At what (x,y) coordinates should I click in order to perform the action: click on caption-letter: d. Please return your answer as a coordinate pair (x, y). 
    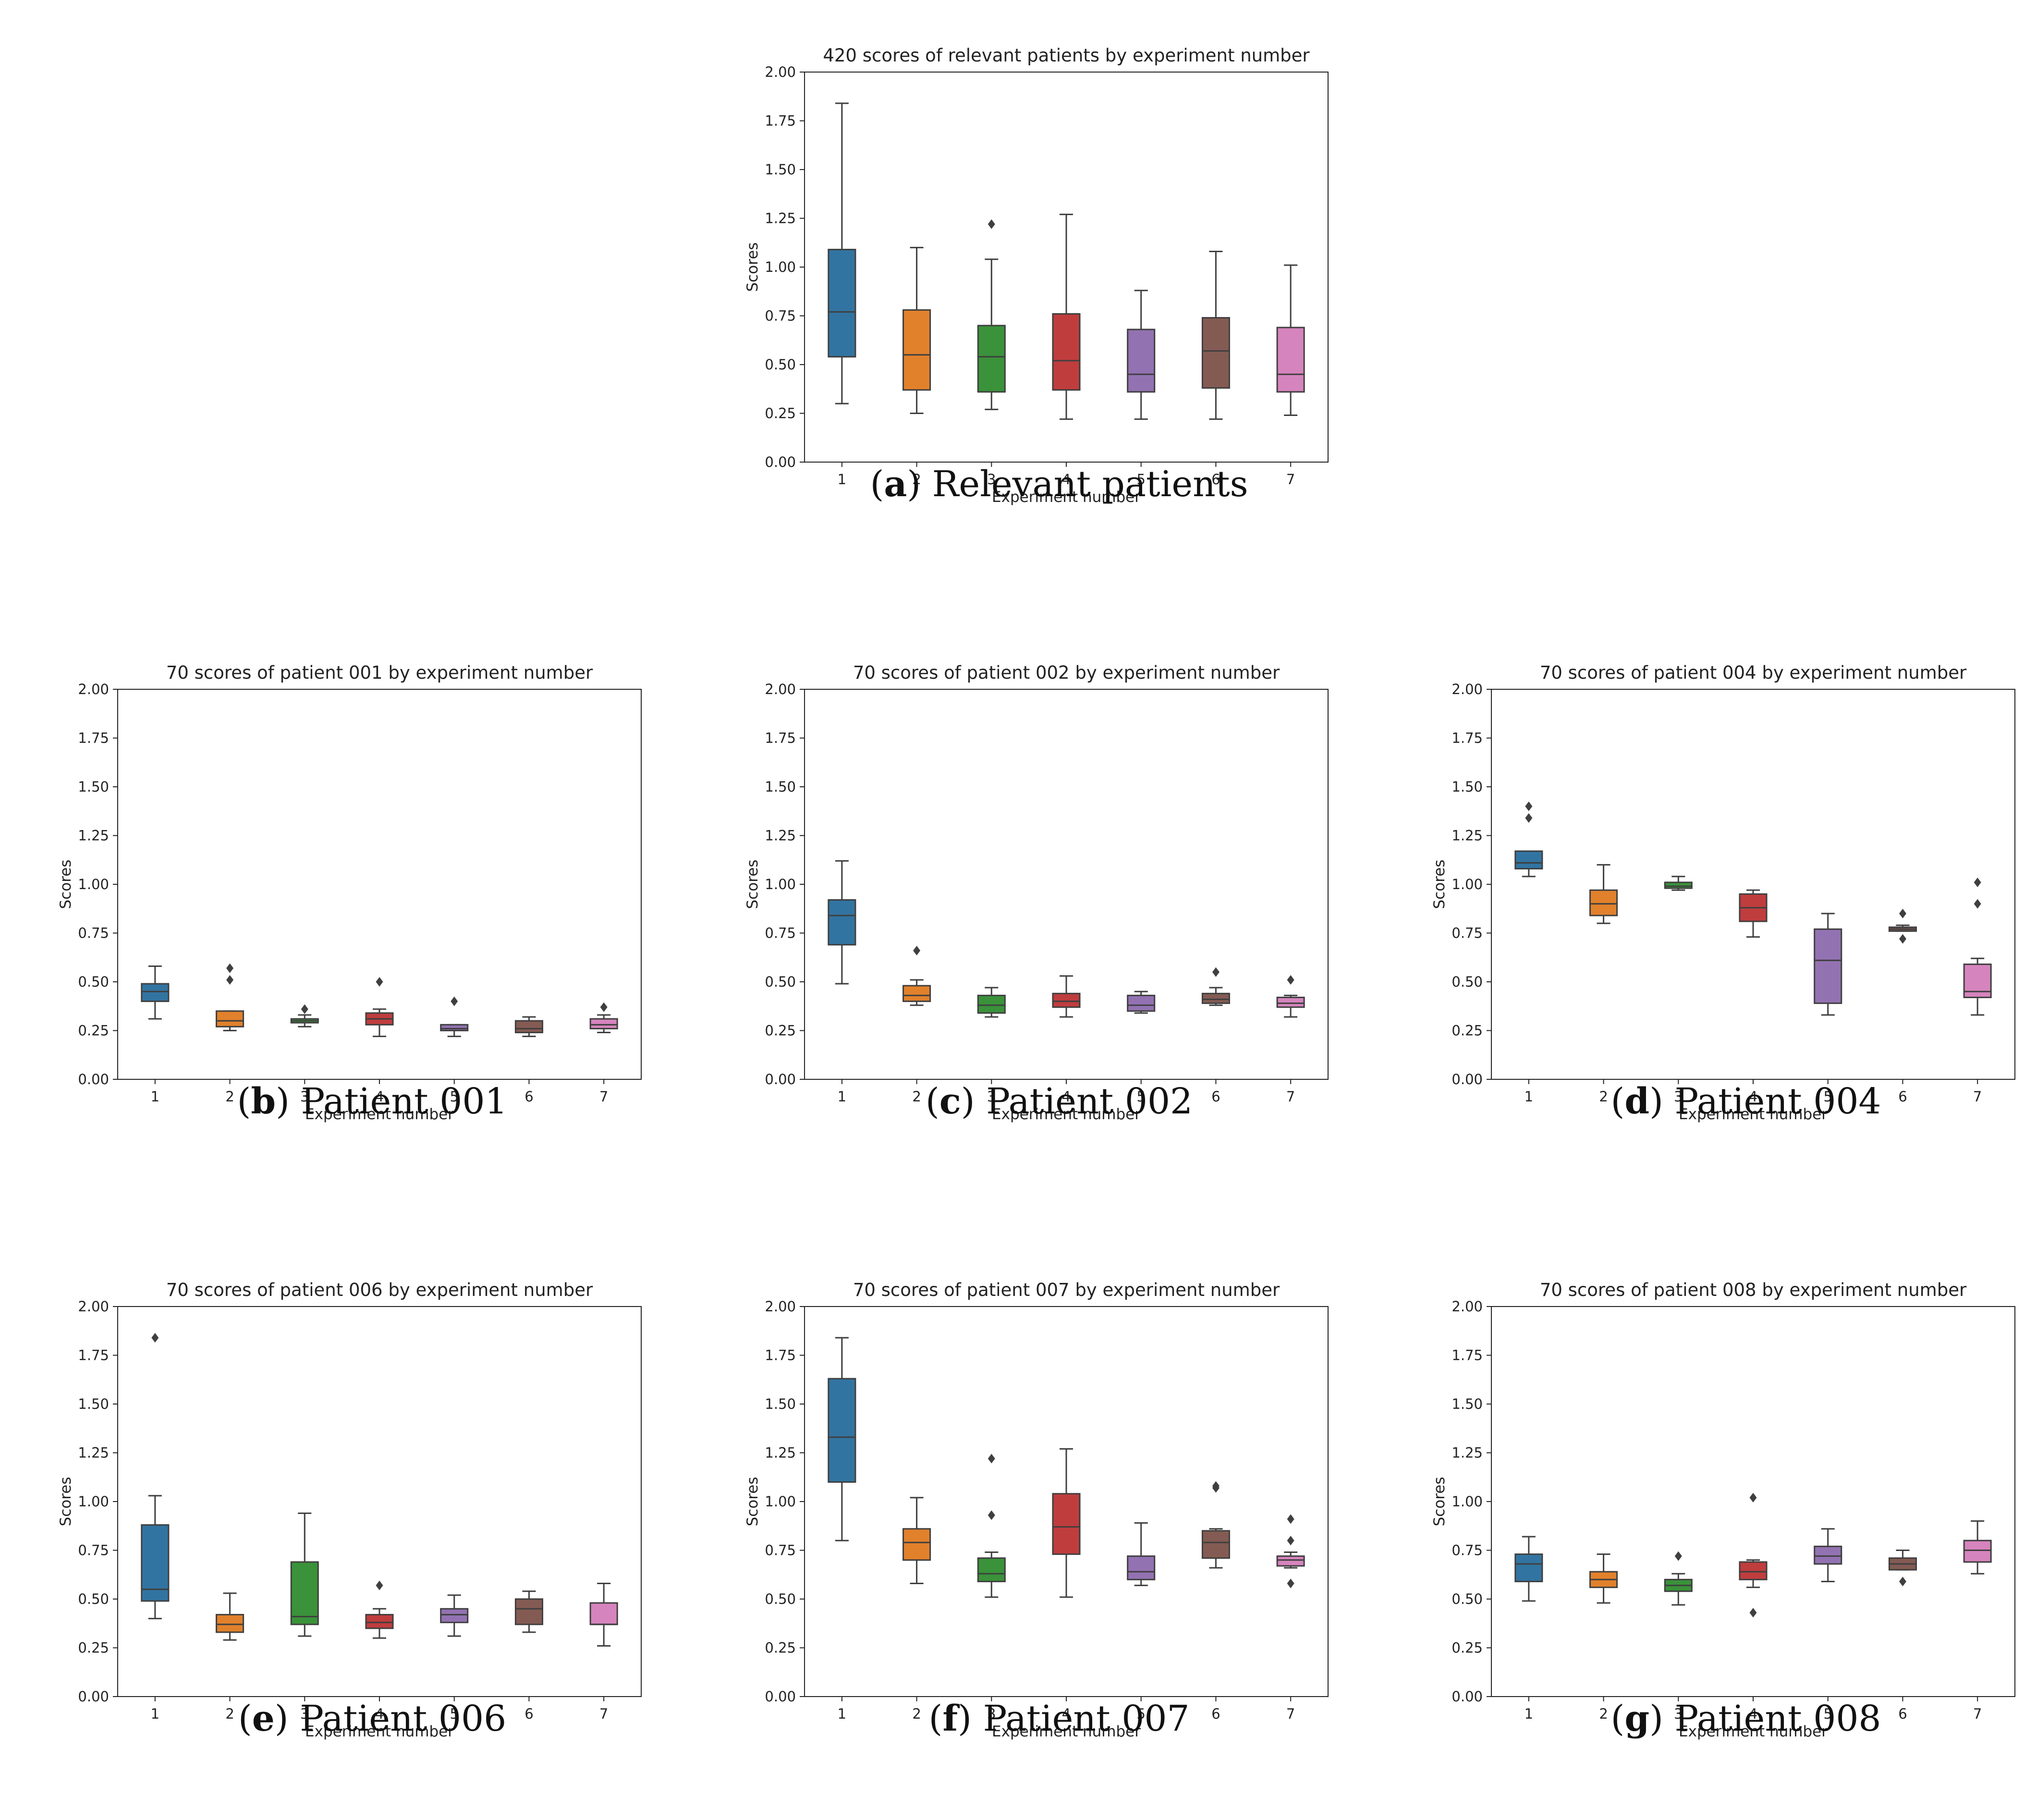
    Looking at the image, I should click on (1637, 1101).